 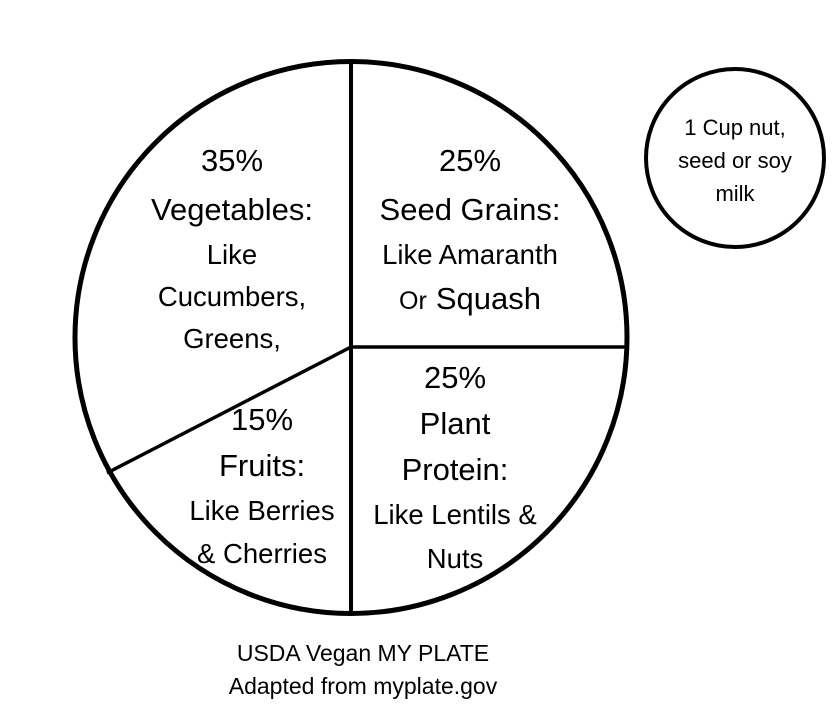 What do you see at coordinates (262, 465) in the screenshot?
I see `fruits-title: Fruits:` at bounding box center [262, 465].